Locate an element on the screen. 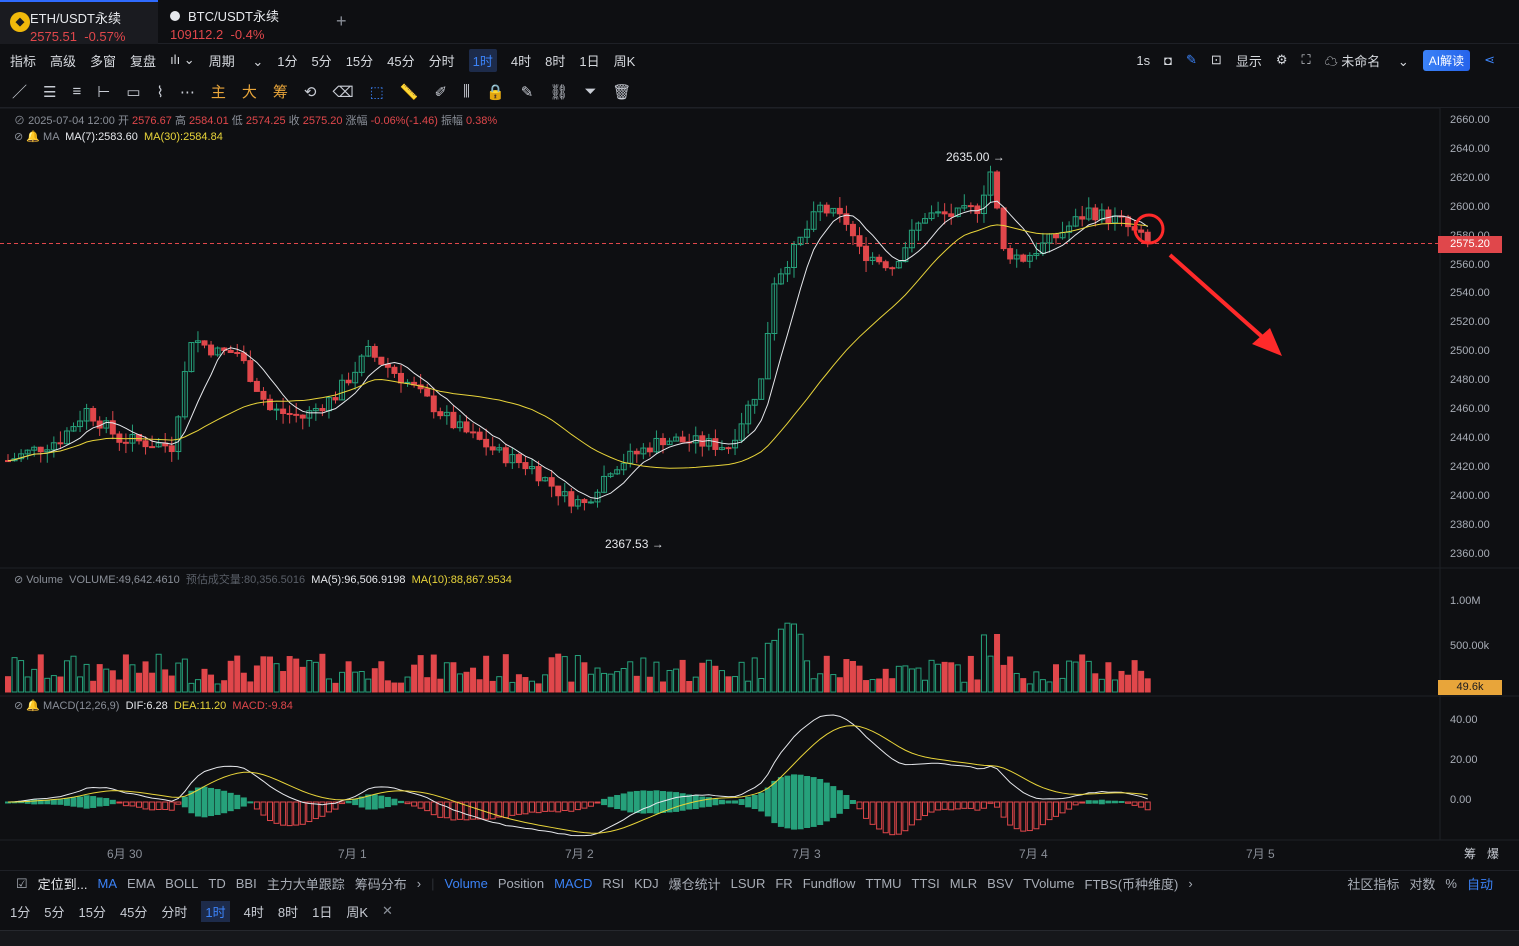  rectangle-icon: ▭ is located at coordinates (133, 92).